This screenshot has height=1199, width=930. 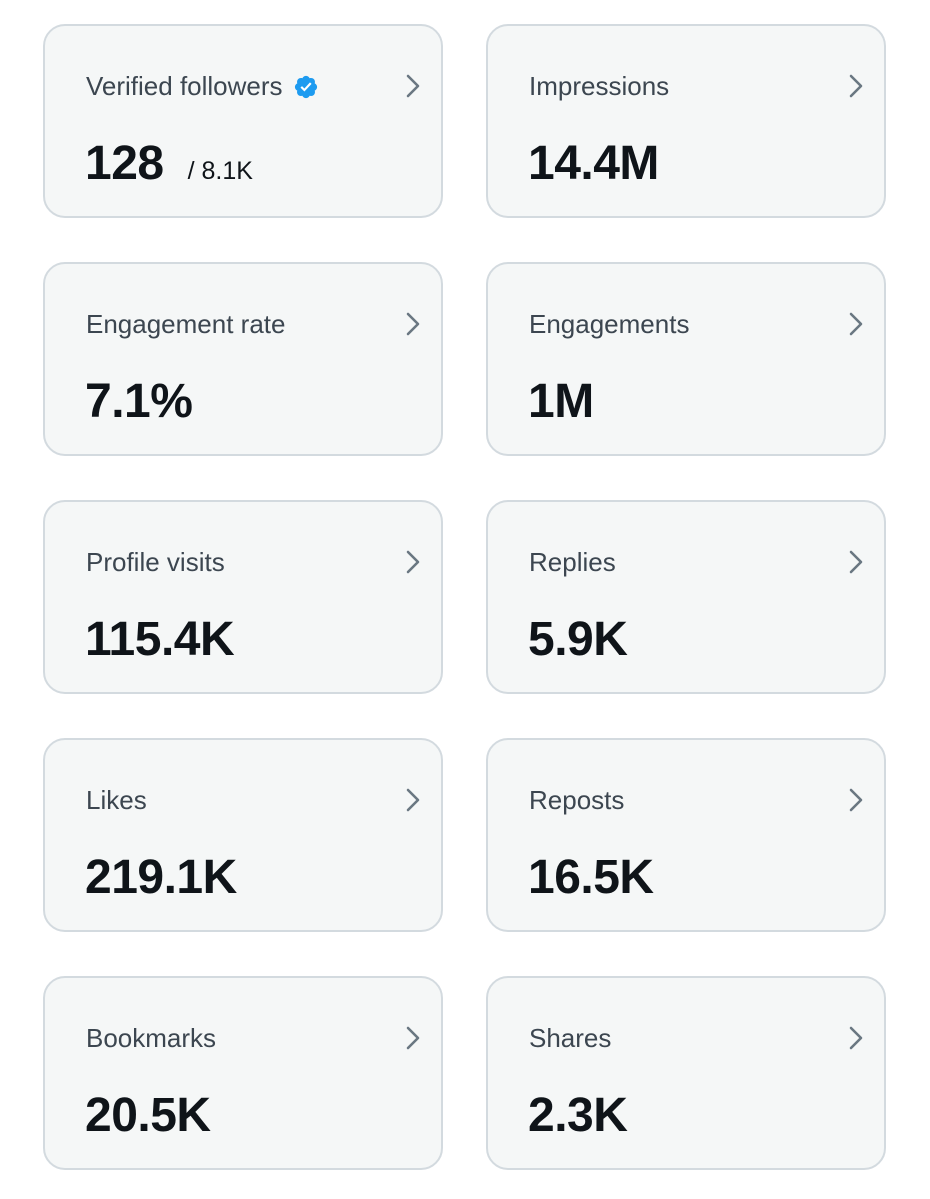 I want to click on card-value-number: 128, so click(x=124, y=163).